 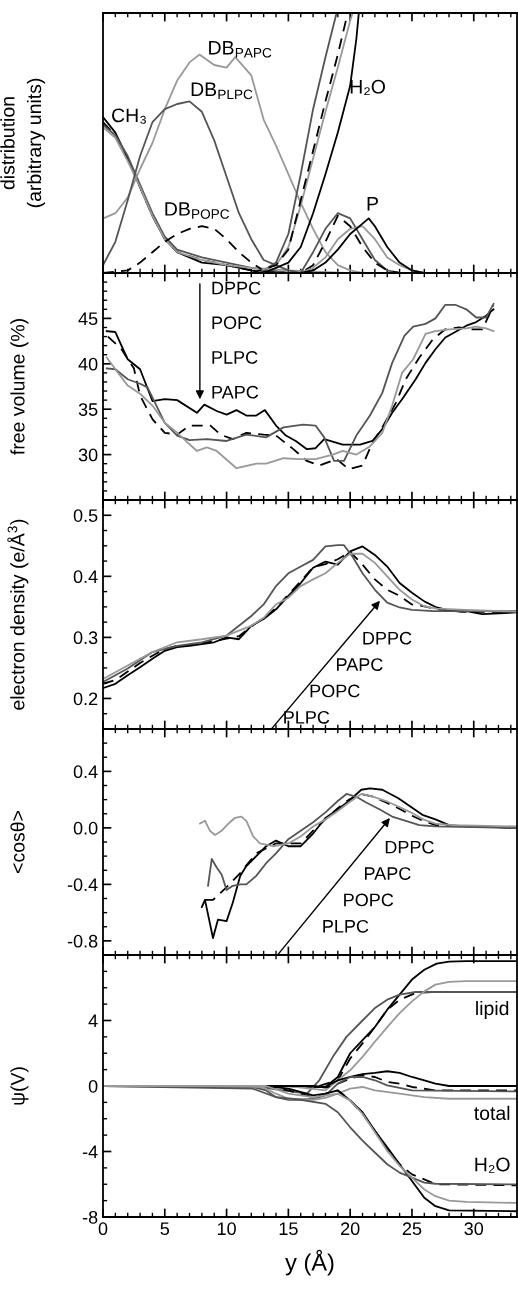 I want to click on text: DPPC POPC PLPC PAPC, so click(x=237, y=340).